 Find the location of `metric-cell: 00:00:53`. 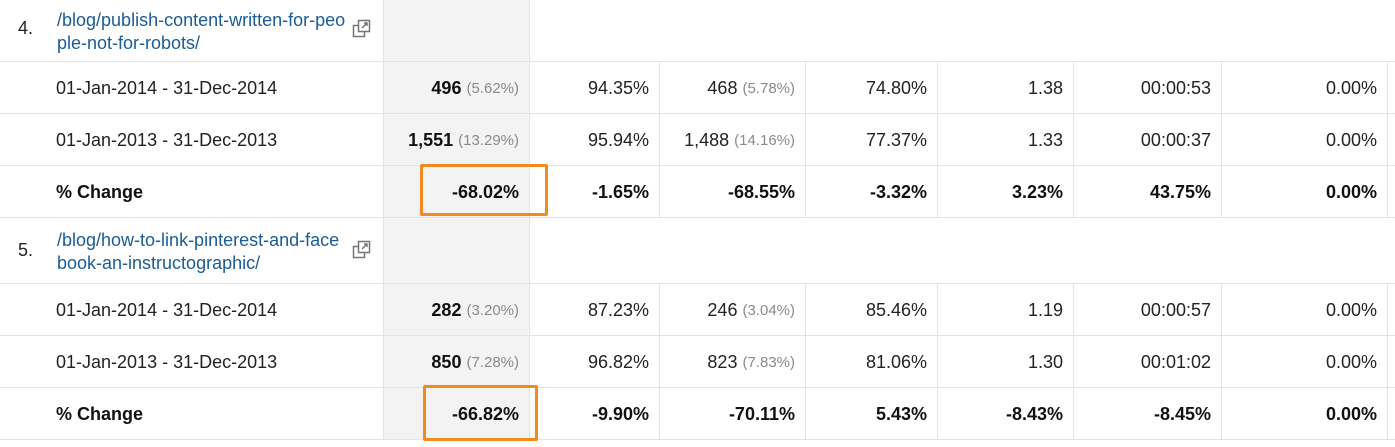

metric-cell: 00:00:53 is located at coordinates (1148, 88).